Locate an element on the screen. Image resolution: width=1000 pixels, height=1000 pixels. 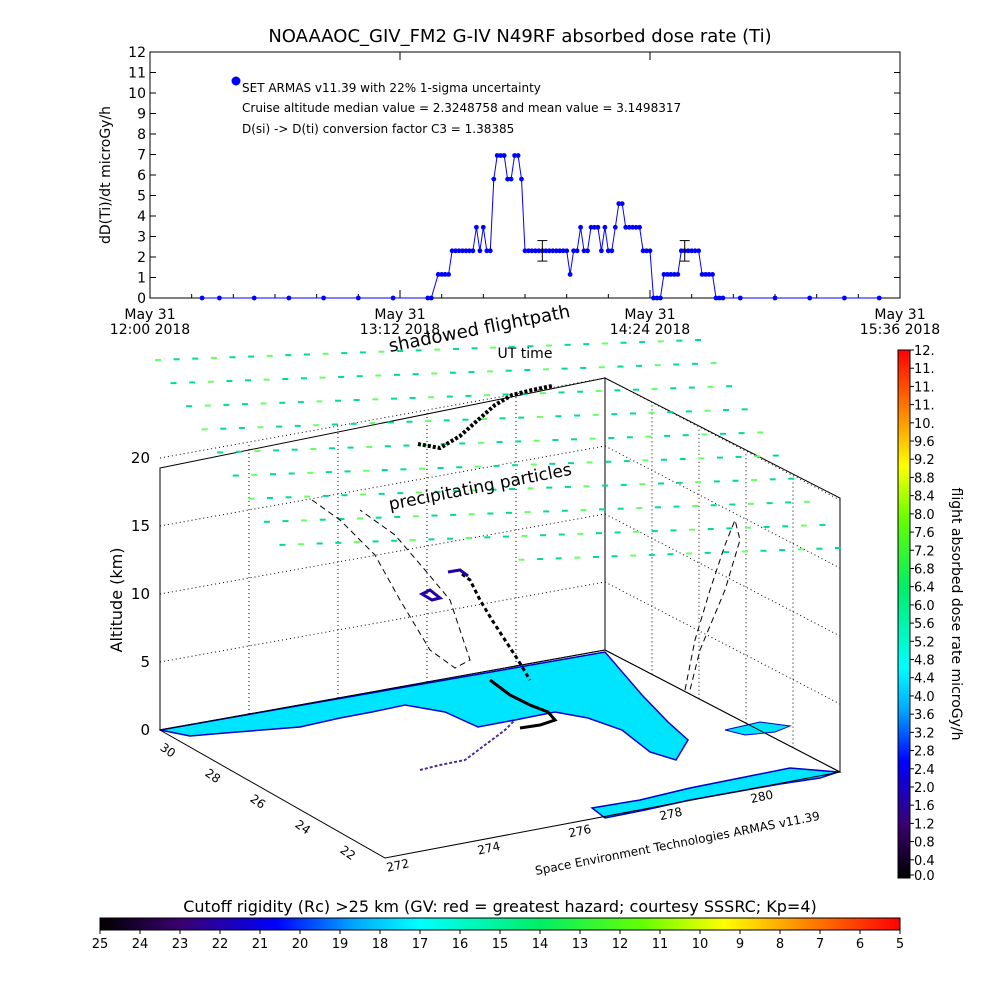
time-chart-series is located at coordinates (540, 227).